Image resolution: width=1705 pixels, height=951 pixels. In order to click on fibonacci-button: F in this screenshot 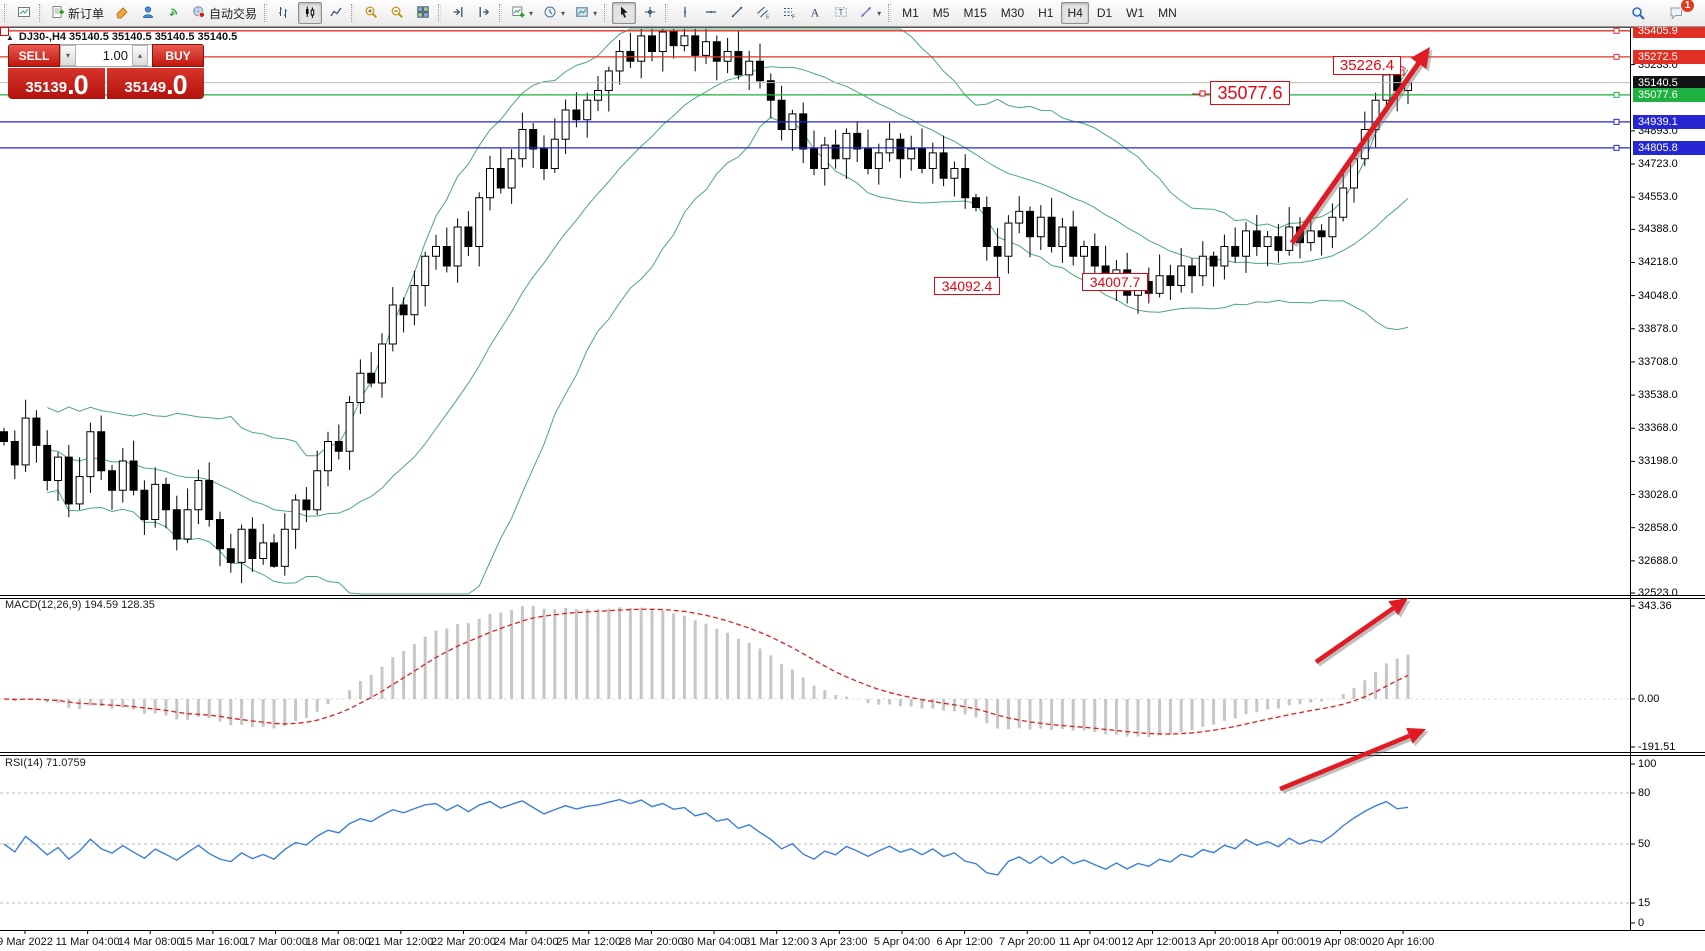, I will do `click(789, 13)`.